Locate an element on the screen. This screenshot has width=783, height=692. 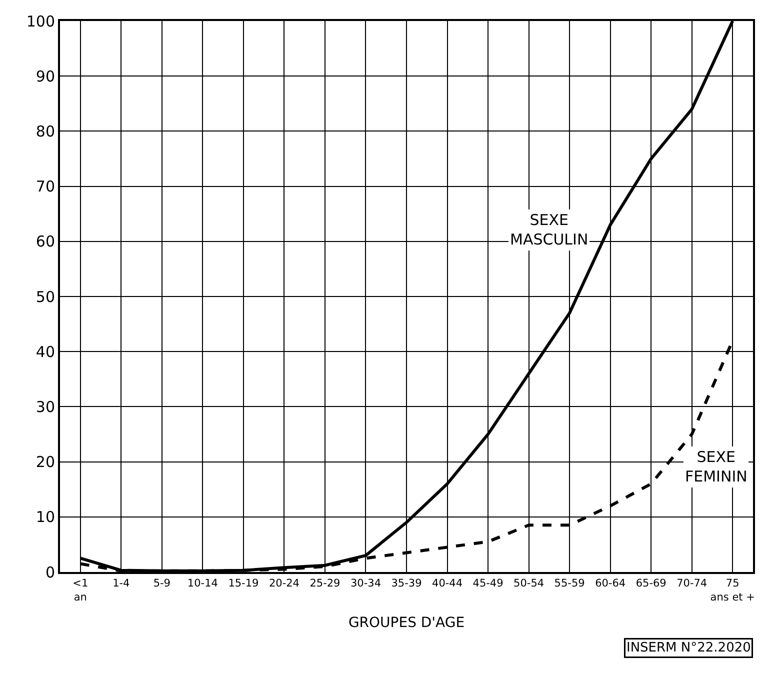
y-tick-label: 50 is located at coordinates (45, 297).